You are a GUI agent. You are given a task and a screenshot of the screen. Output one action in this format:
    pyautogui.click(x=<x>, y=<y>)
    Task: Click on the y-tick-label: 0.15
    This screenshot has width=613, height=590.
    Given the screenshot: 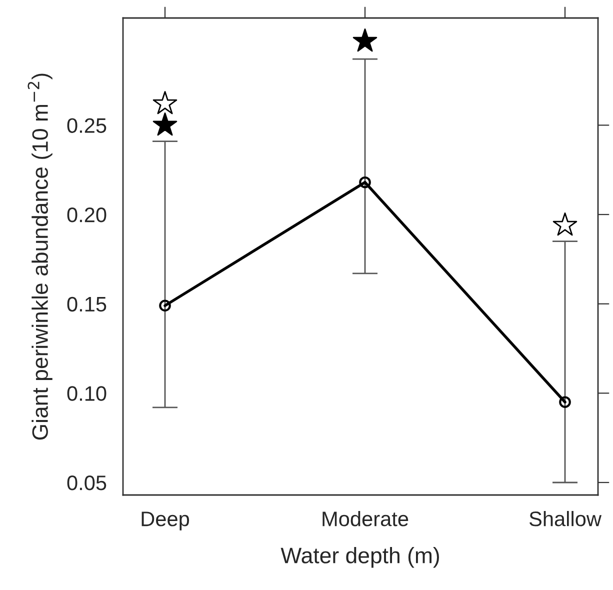 What is the action you would take?
    pyautogui.click(x=86, y=304)
    